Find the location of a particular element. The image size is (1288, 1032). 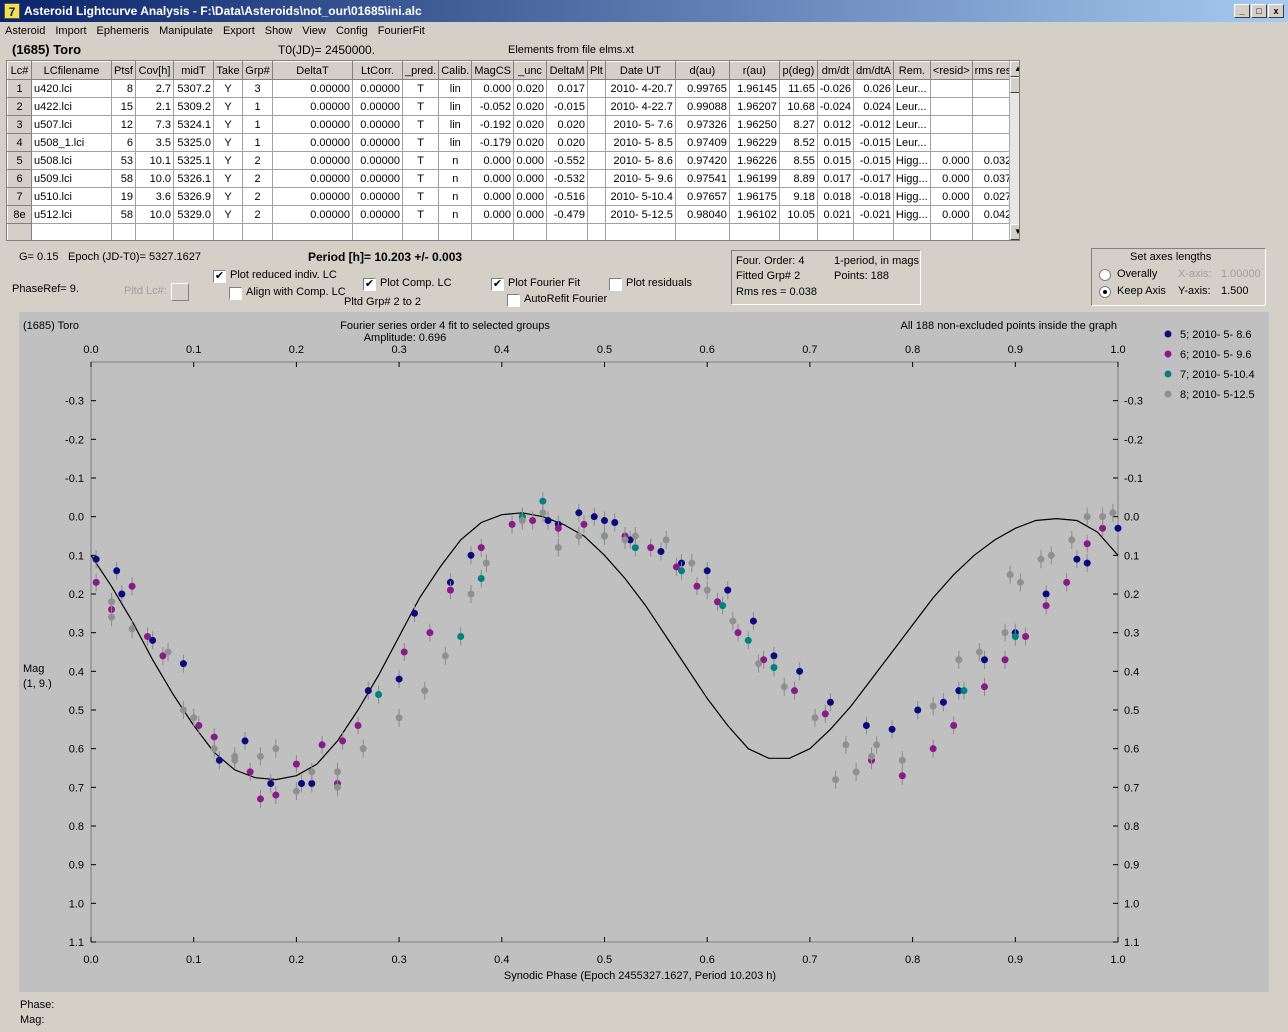

table-cell: 0.017 is located at coordinates (567, 88).